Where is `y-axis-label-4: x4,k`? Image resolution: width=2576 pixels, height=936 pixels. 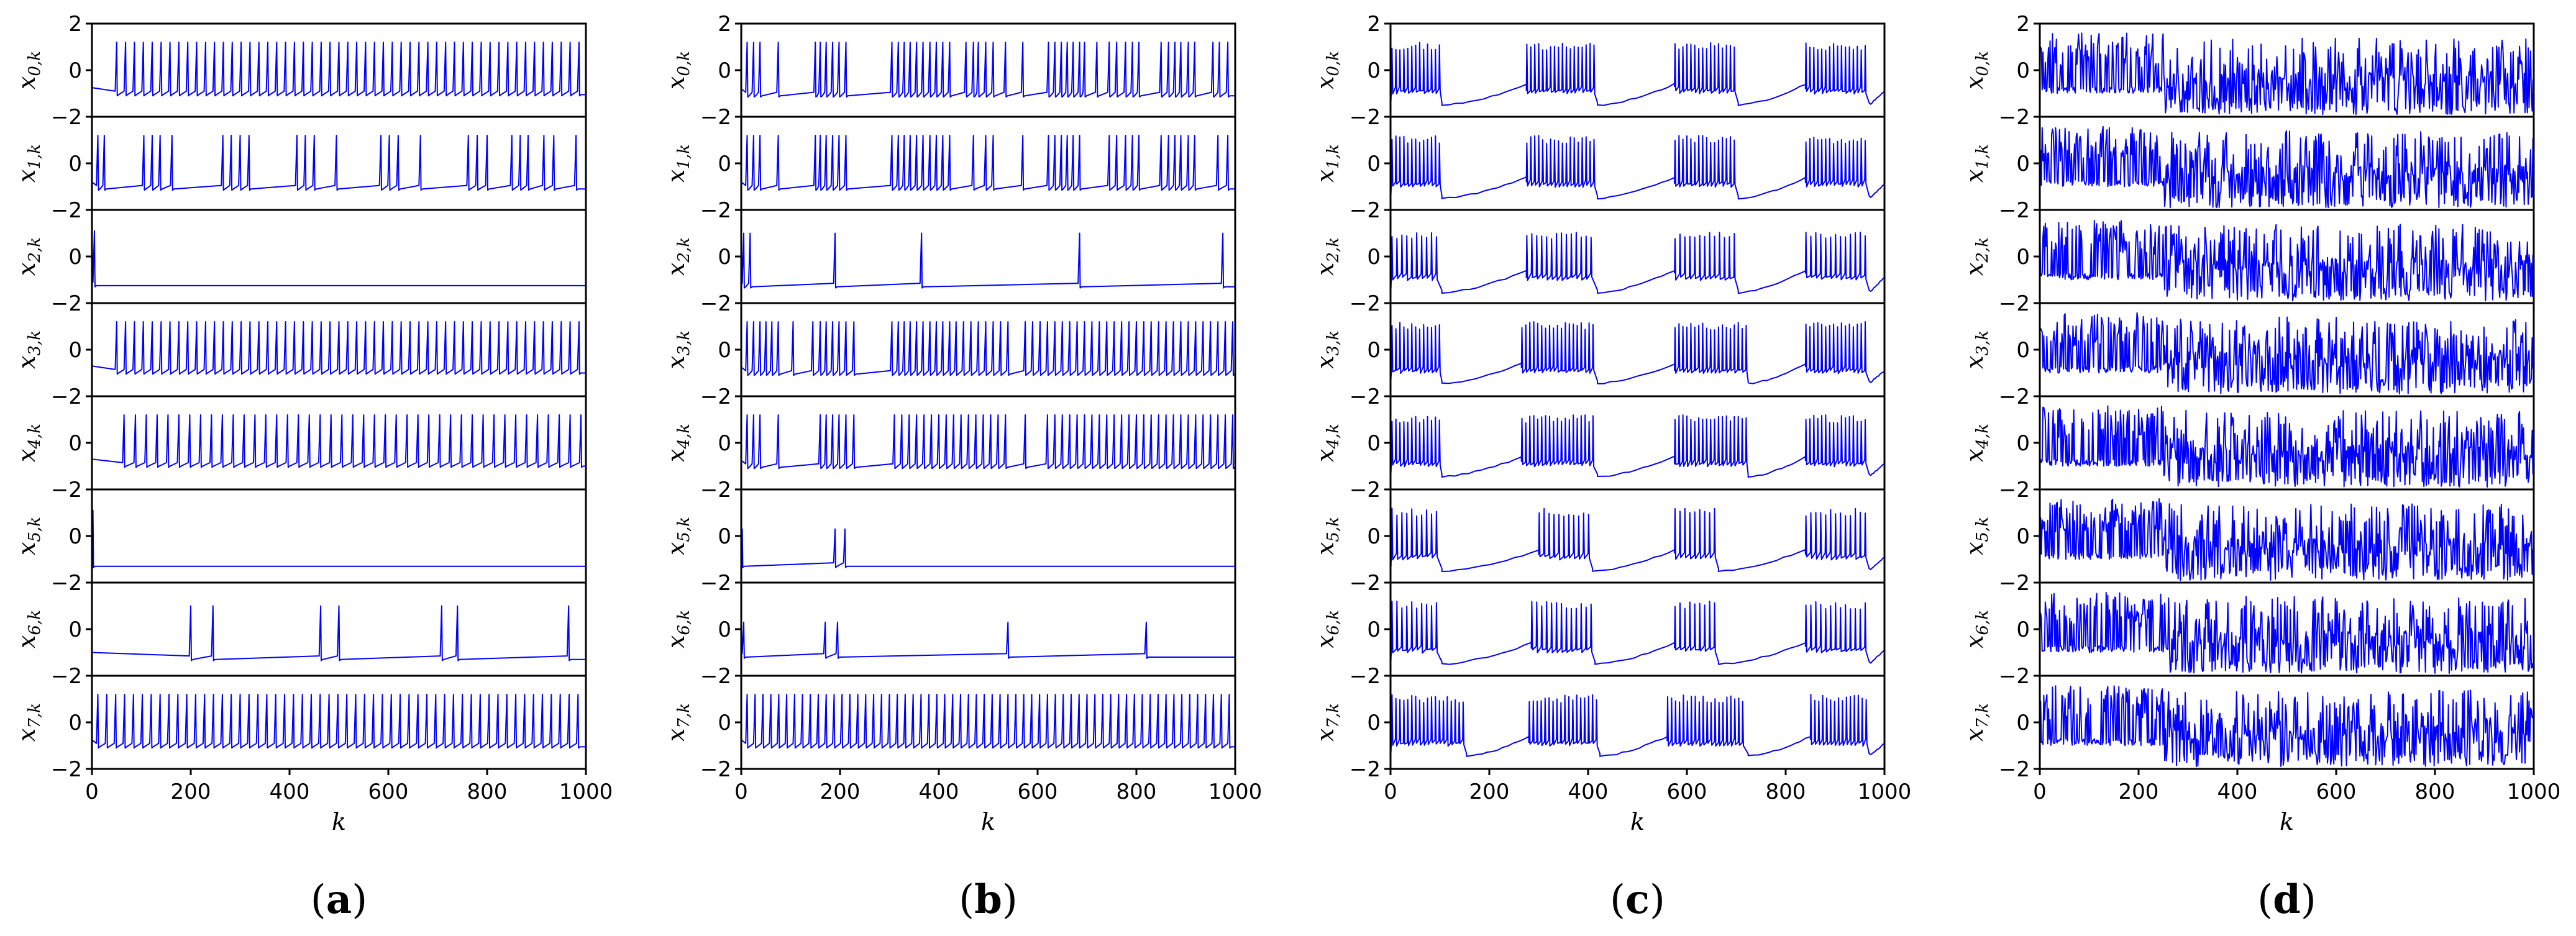
y-axis-label-4: x4,k is located at coordinates (677, 443).